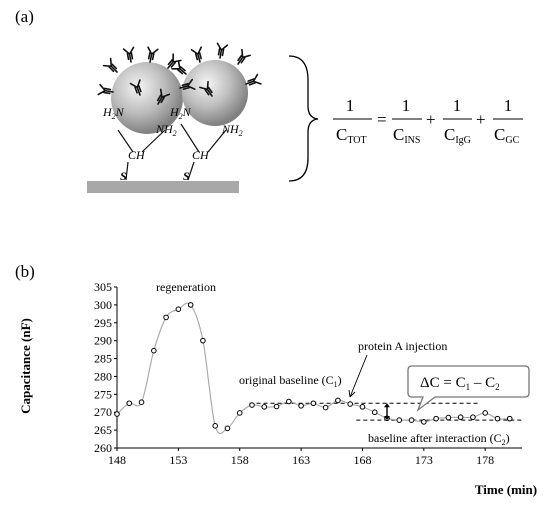 The height and width of the screenshot is (507, 550). What do you see at coordinates (506, 489) in the screenshot?
I see `x-axis-title: Time (min)` at bounding box center [506, 489].